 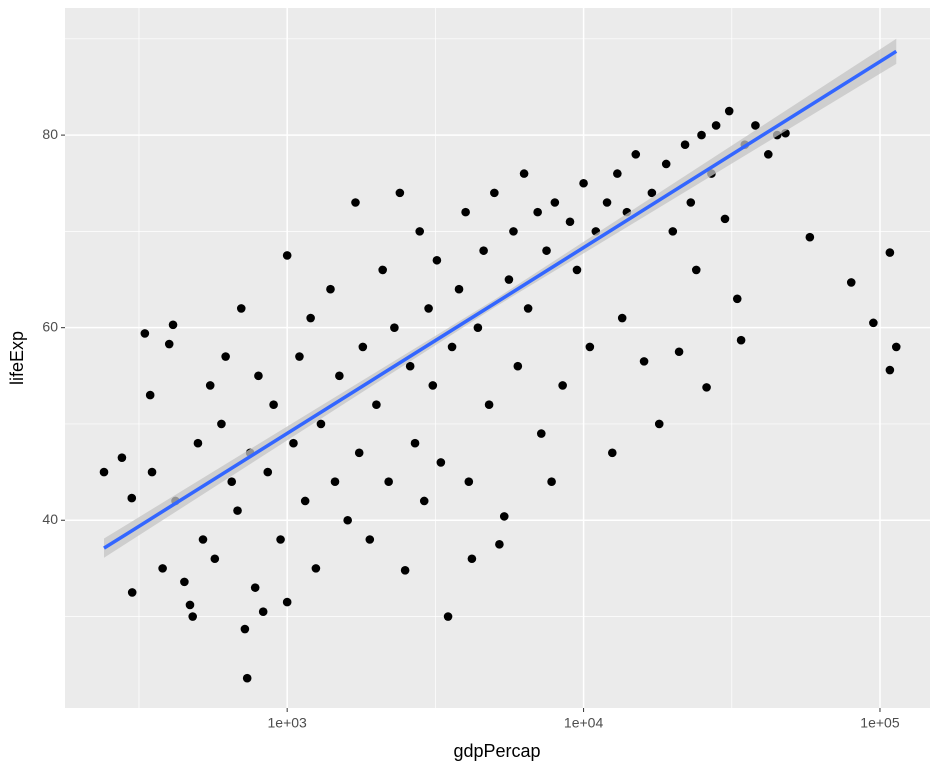 I want to click on x-tick-label: 1e+05, so click(x=880, y=723).